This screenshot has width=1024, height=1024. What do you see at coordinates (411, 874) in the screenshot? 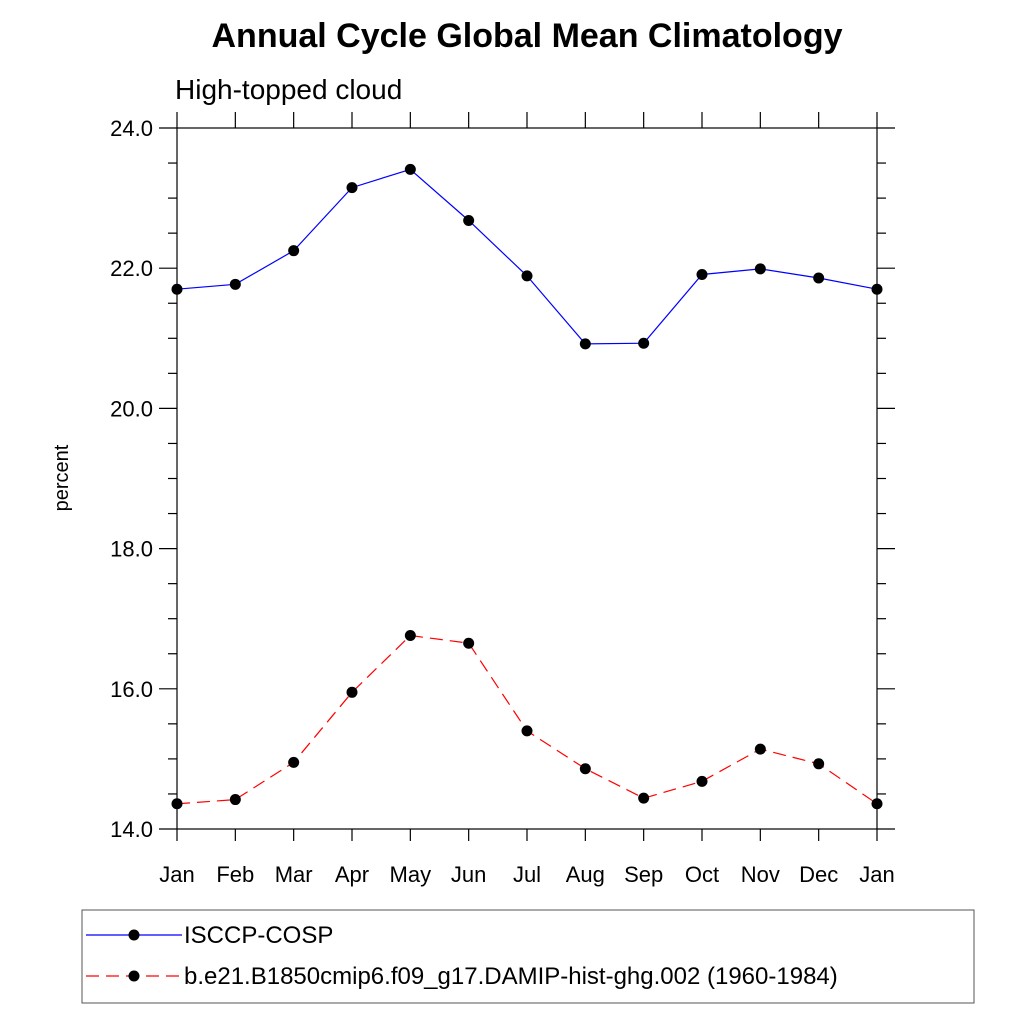
I see `x-tick-label: May` at bounding box center [411, 874].